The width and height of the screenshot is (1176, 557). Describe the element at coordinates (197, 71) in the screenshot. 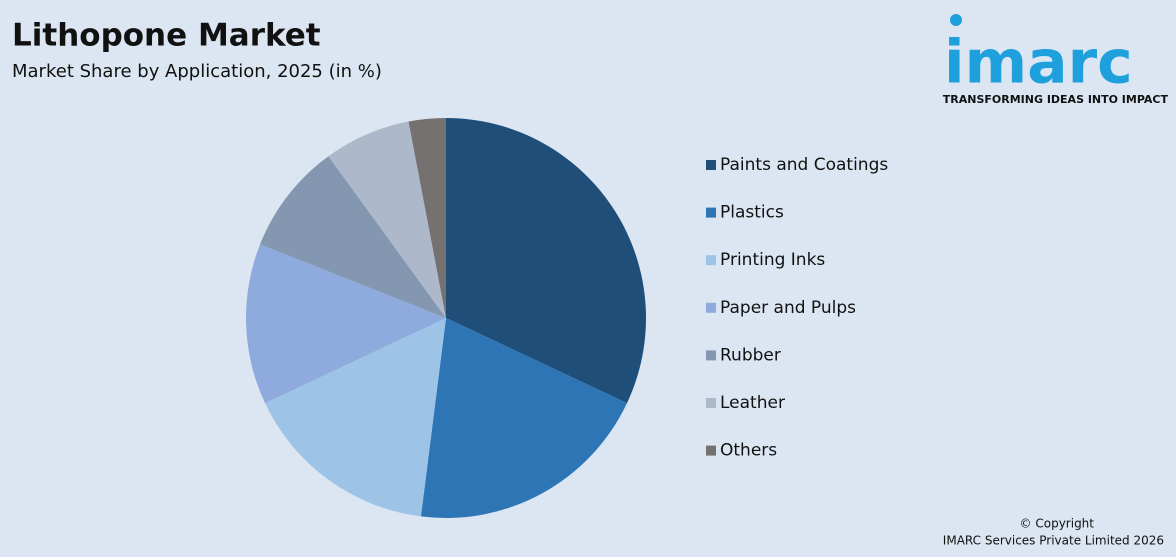

I see `chart-subtitle: Market Share by Application, 2025 (in %)` at that location.